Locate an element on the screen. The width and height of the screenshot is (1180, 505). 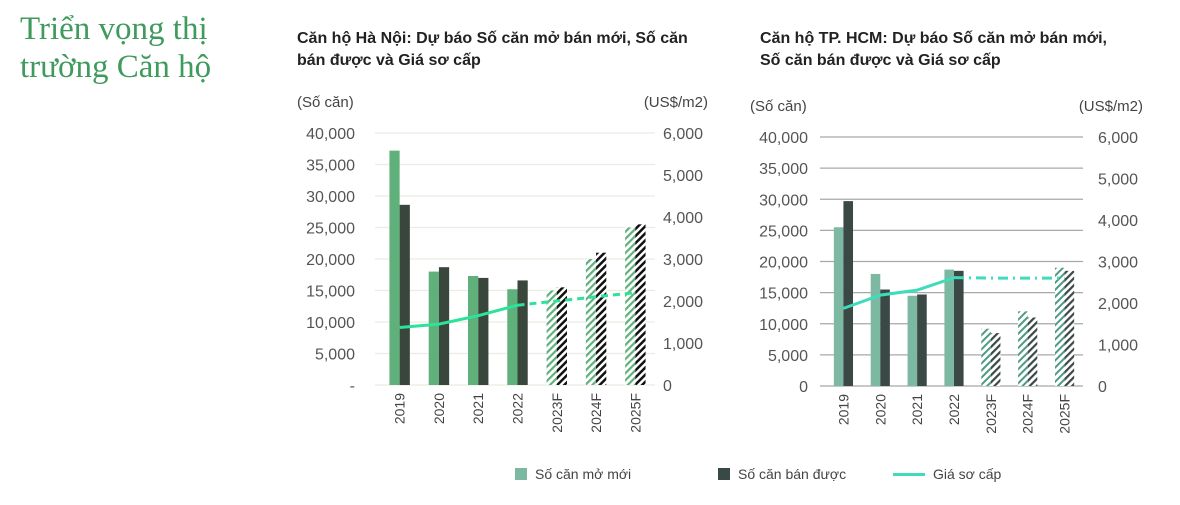
hanoi-y2-tick: 3,000 is located at coordinates (683, 260).